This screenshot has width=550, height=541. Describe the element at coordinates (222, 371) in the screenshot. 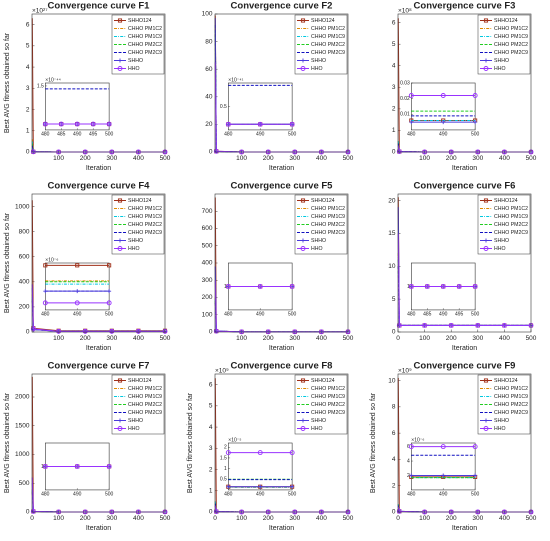

I see `axis-exponent: ×10⁹` at that location.